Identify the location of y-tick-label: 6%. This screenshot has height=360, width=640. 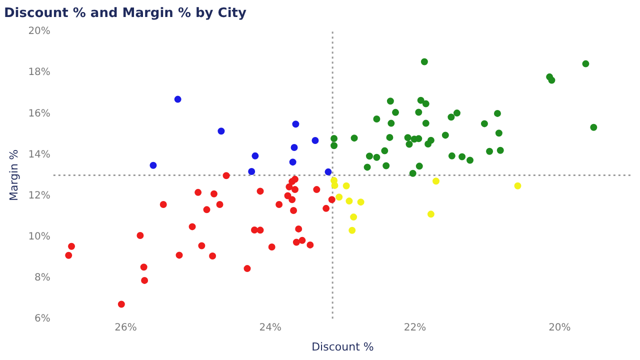
(42, 318).